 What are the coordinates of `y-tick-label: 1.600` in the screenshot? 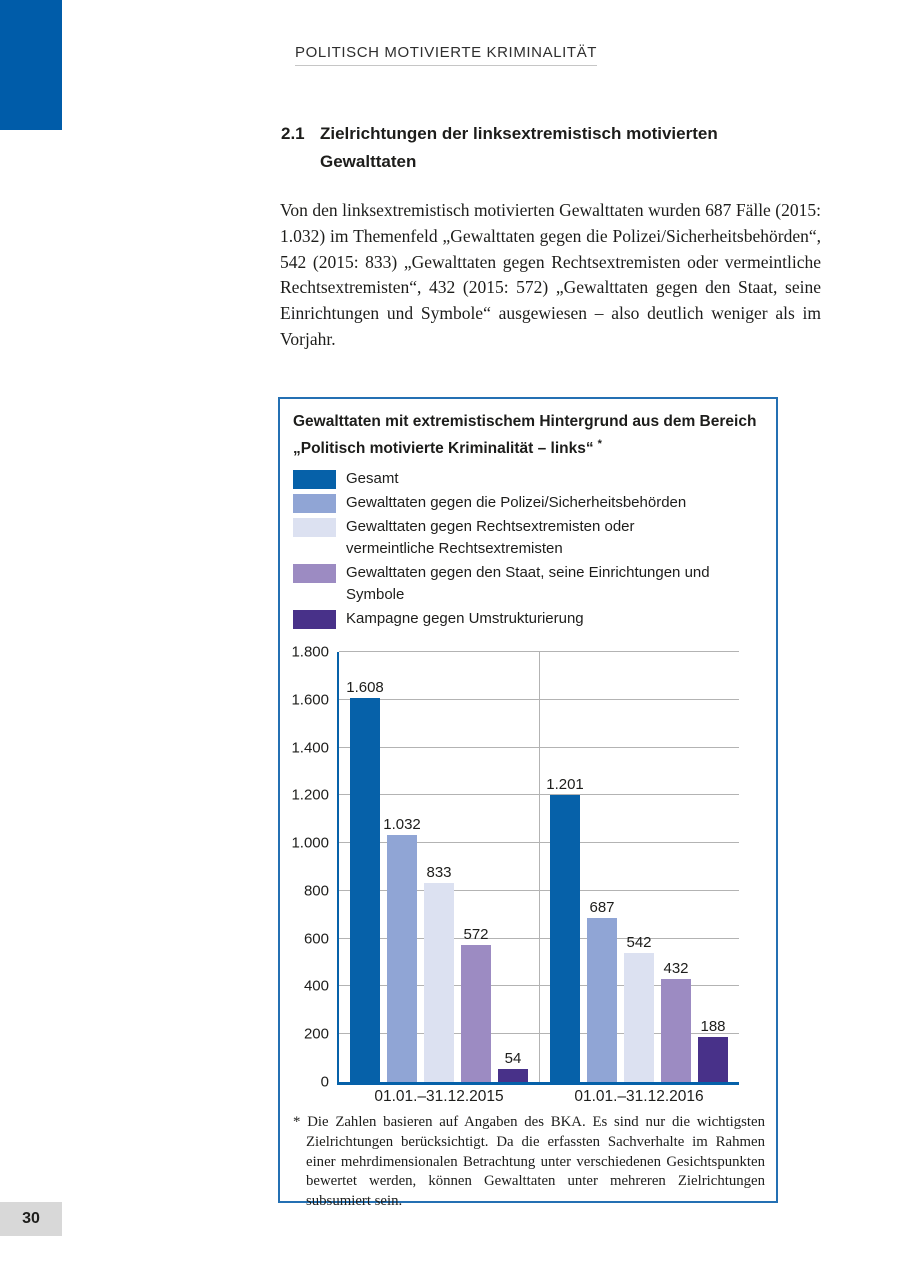 It's located at (310, 700).